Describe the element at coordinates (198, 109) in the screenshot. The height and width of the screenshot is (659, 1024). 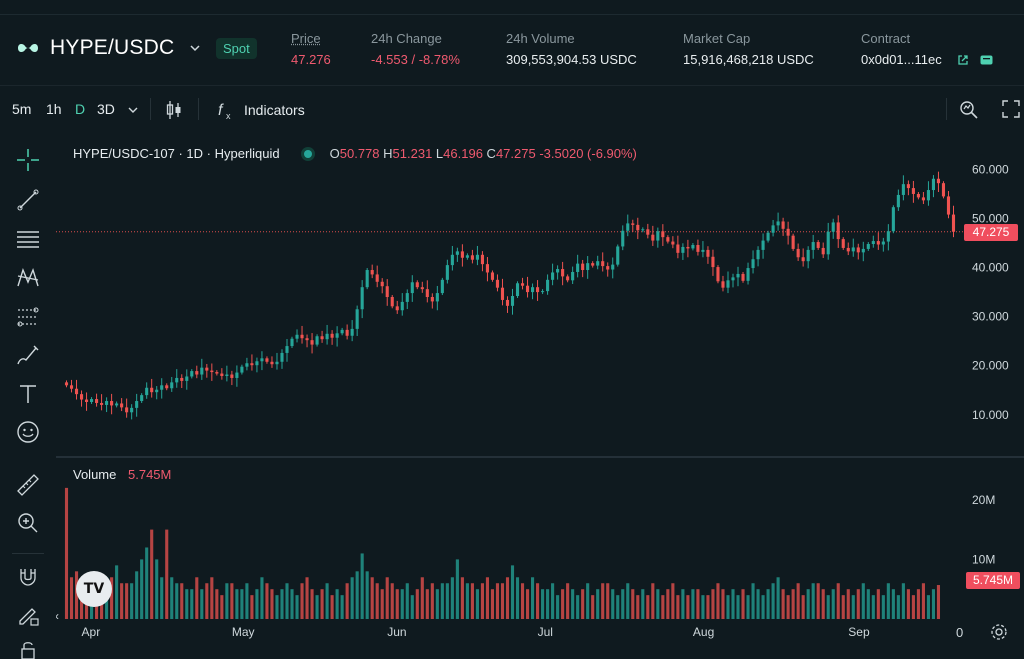
I see `toolbar-divider` at that location.